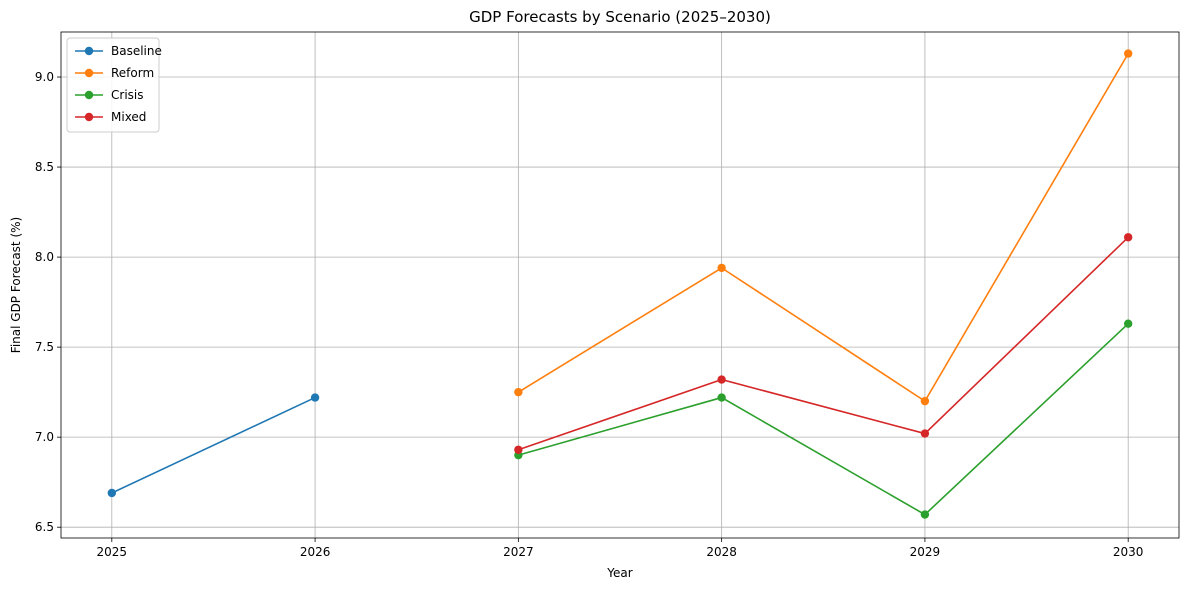  What do you see at coordinates (16, 285) in the screenshot?
I see `y-axis-label: Final GDP Forecast (%)` at bounding box center [16, 285].